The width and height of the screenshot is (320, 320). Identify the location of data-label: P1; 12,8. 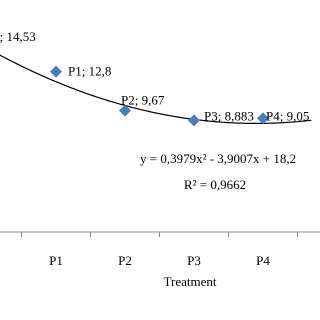
(89, 71).